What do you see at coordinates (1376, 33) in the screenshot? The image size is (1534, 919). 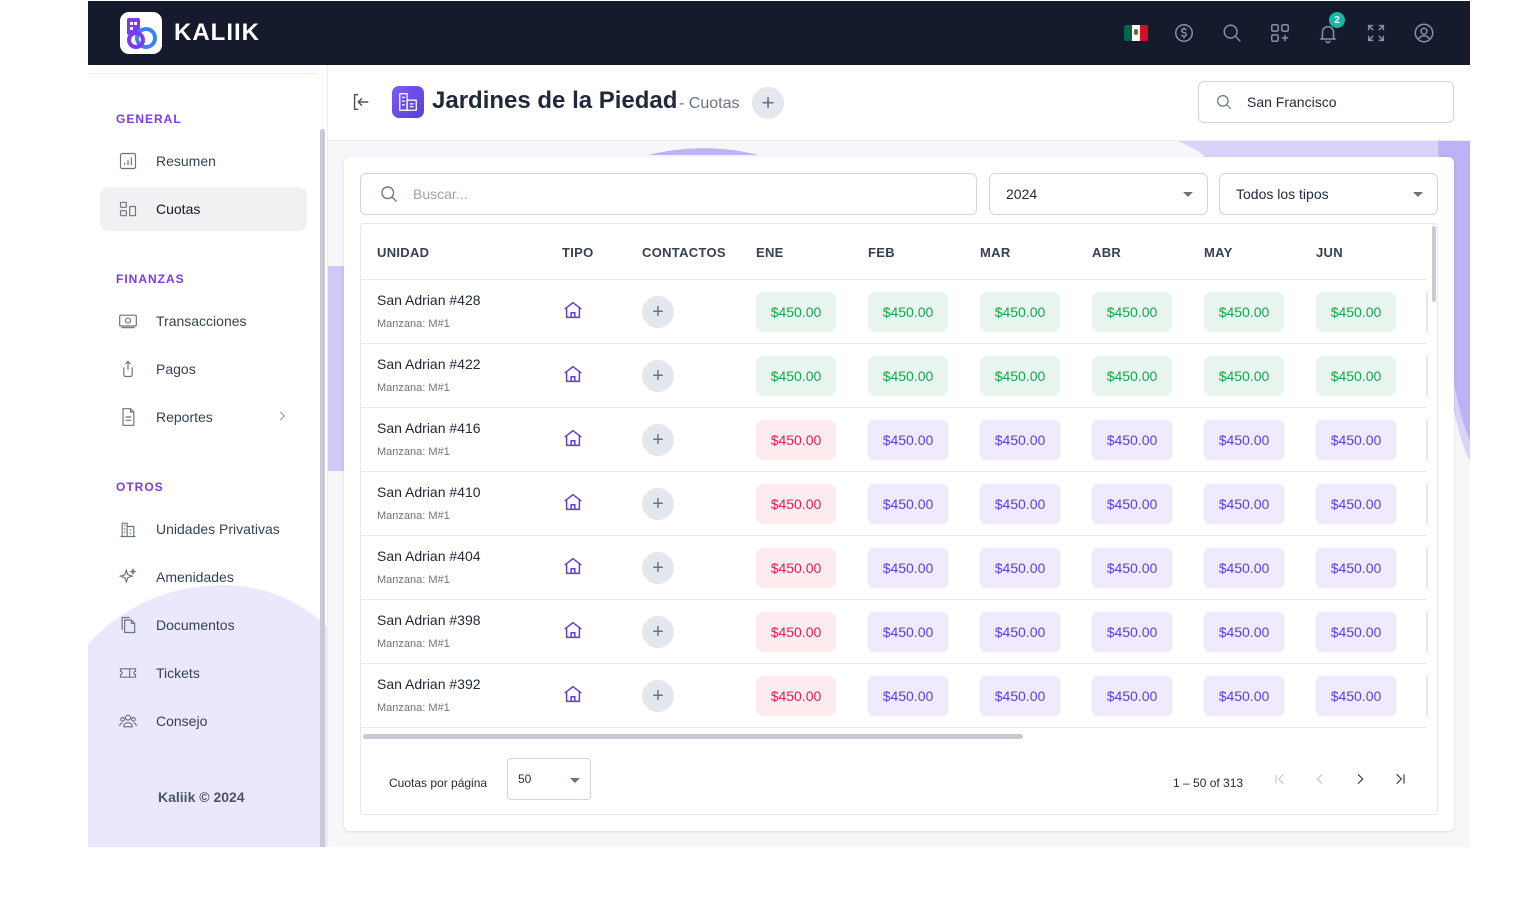 I see `fullscreen-button` at bounding box center [1376, 33].